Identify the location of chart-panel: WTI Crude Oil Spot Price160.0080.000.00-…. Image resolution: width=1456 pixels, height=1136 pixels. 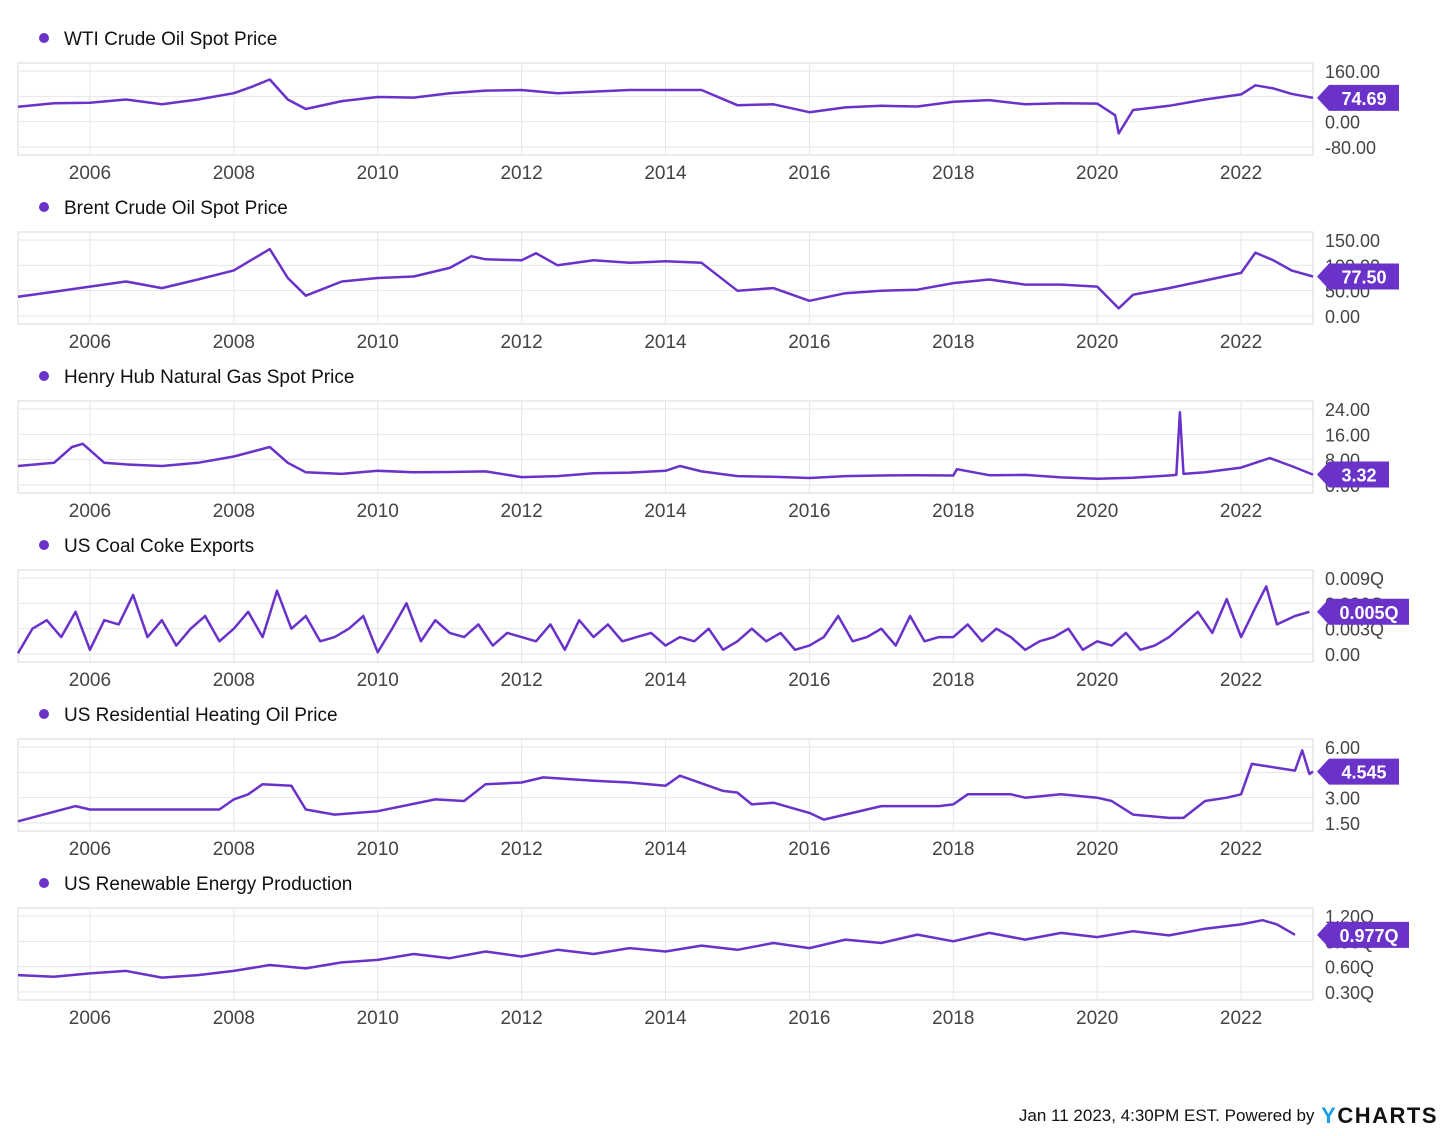
(708, 106).